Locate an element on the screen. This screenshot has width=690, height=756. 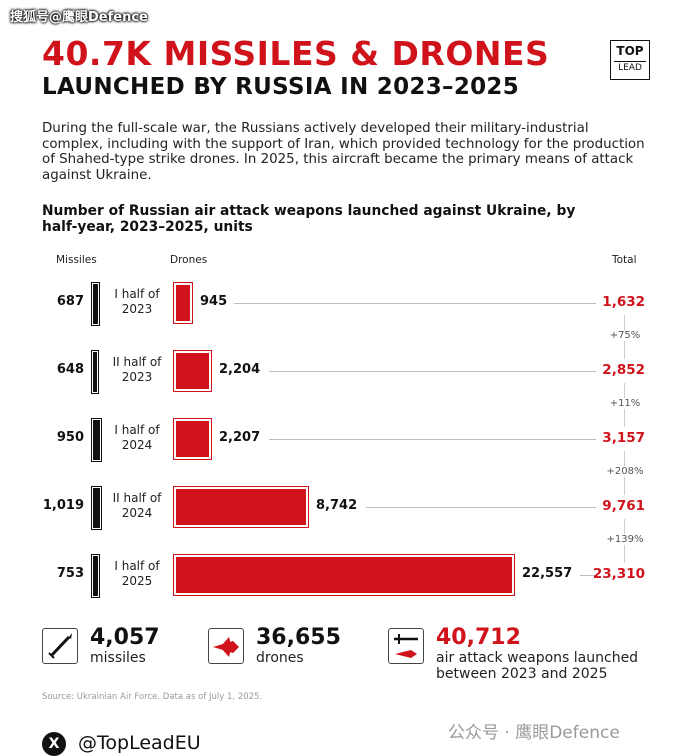
drone-value: 2,204 is located at coordinates (240, 369).